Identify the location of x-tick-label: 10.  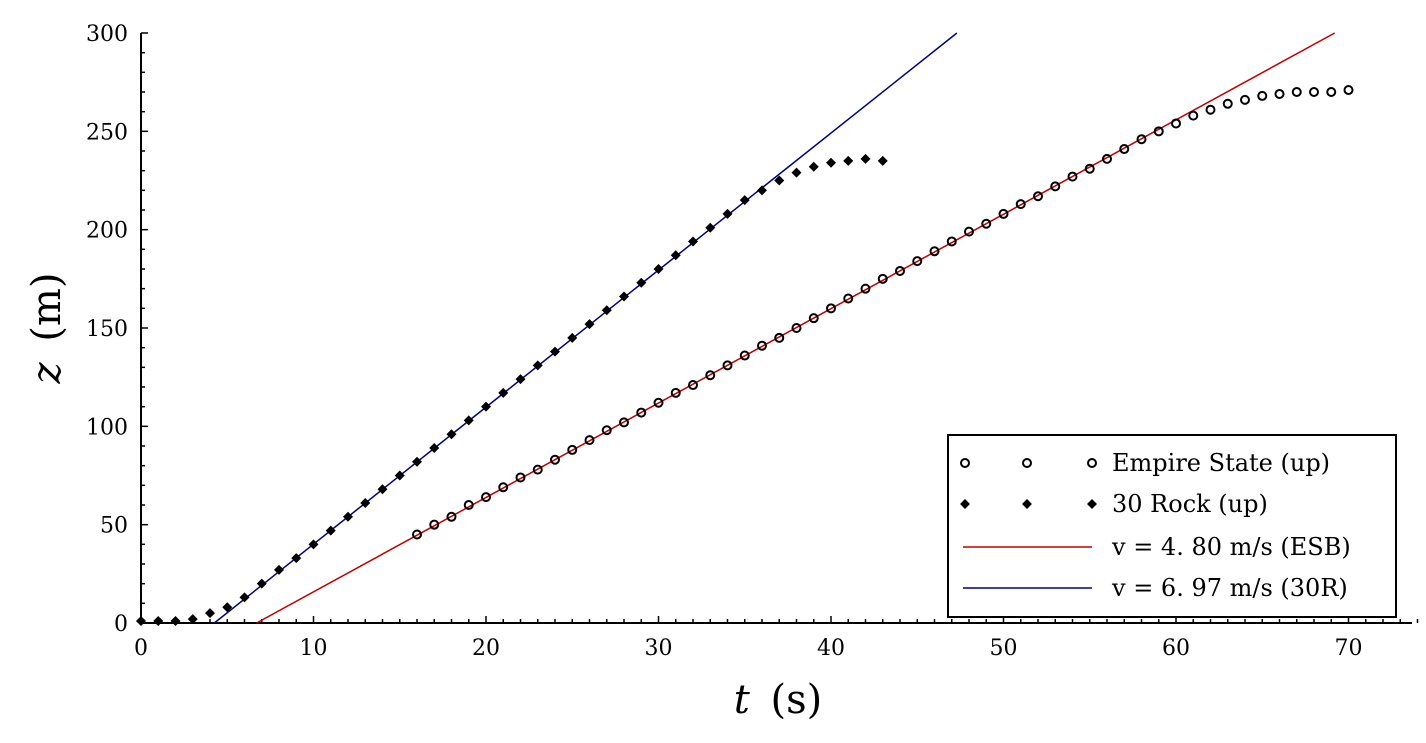
(314, 648).